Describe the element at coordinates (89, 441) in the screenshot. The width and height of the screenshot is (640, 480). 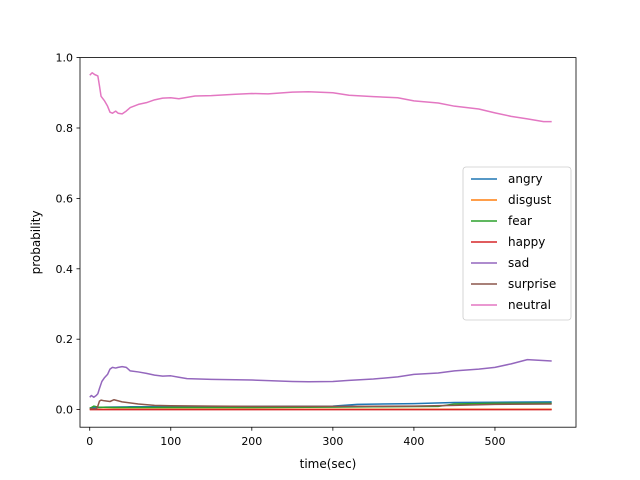
I see `x-tick-label: 0` at that location.